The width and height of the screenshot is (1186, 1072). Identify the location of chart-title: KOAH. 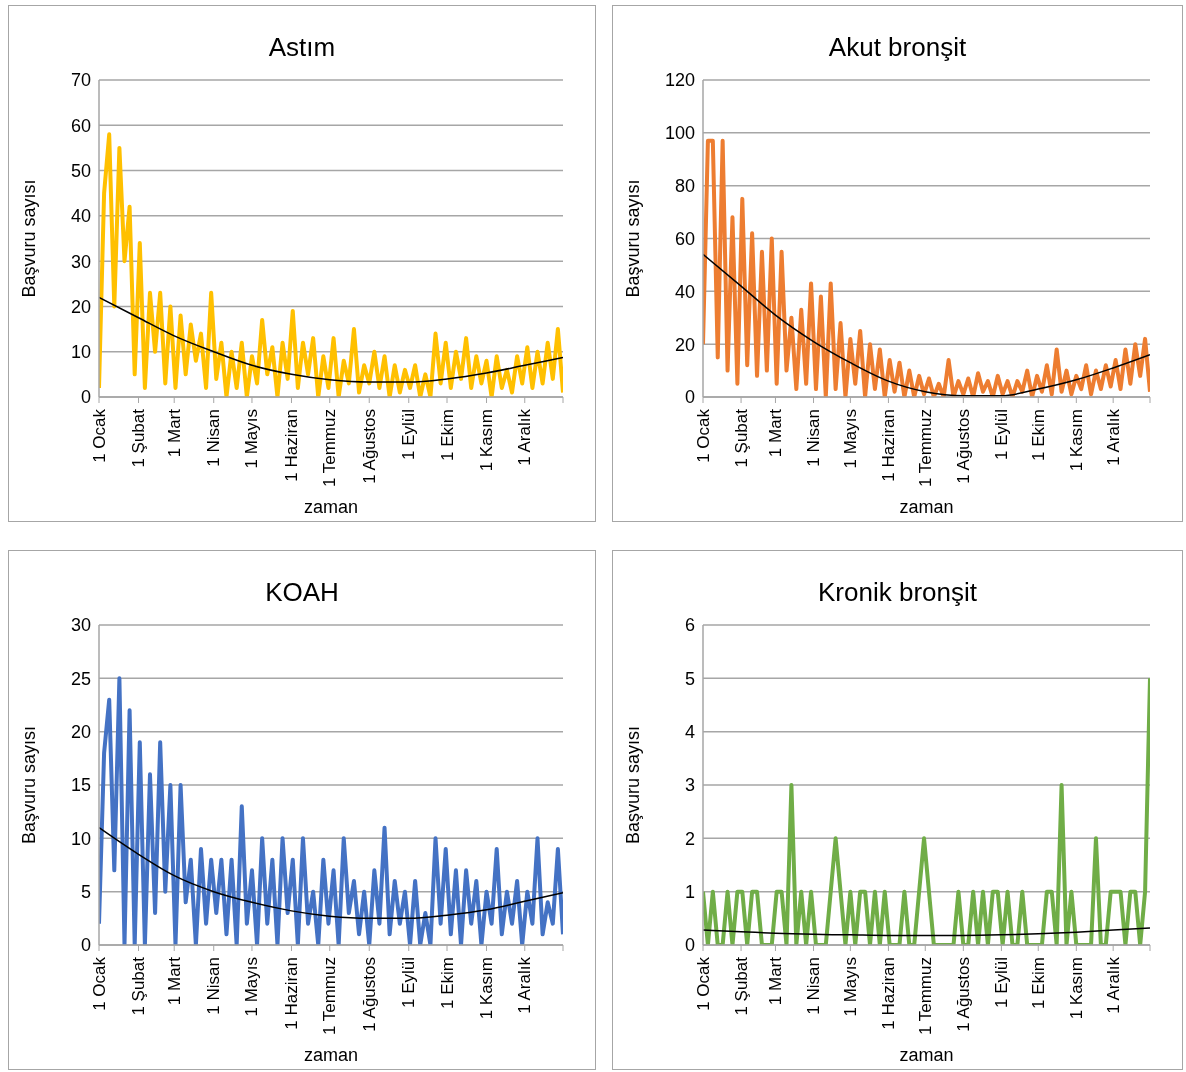
(302, 593).